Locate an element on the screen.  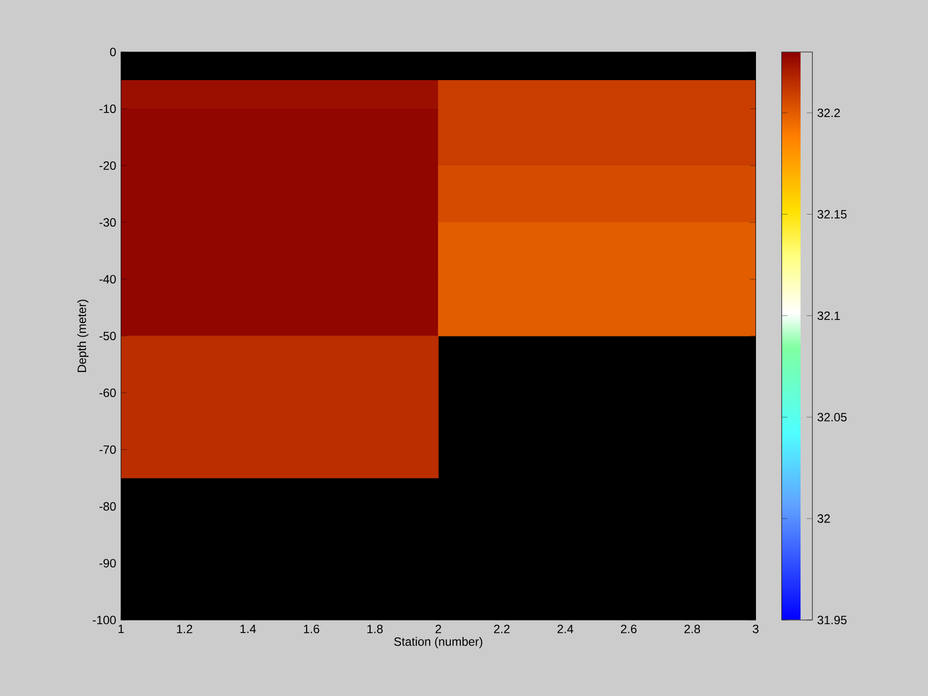
color-bar-label: 32 is located at coordinates (824, 518).